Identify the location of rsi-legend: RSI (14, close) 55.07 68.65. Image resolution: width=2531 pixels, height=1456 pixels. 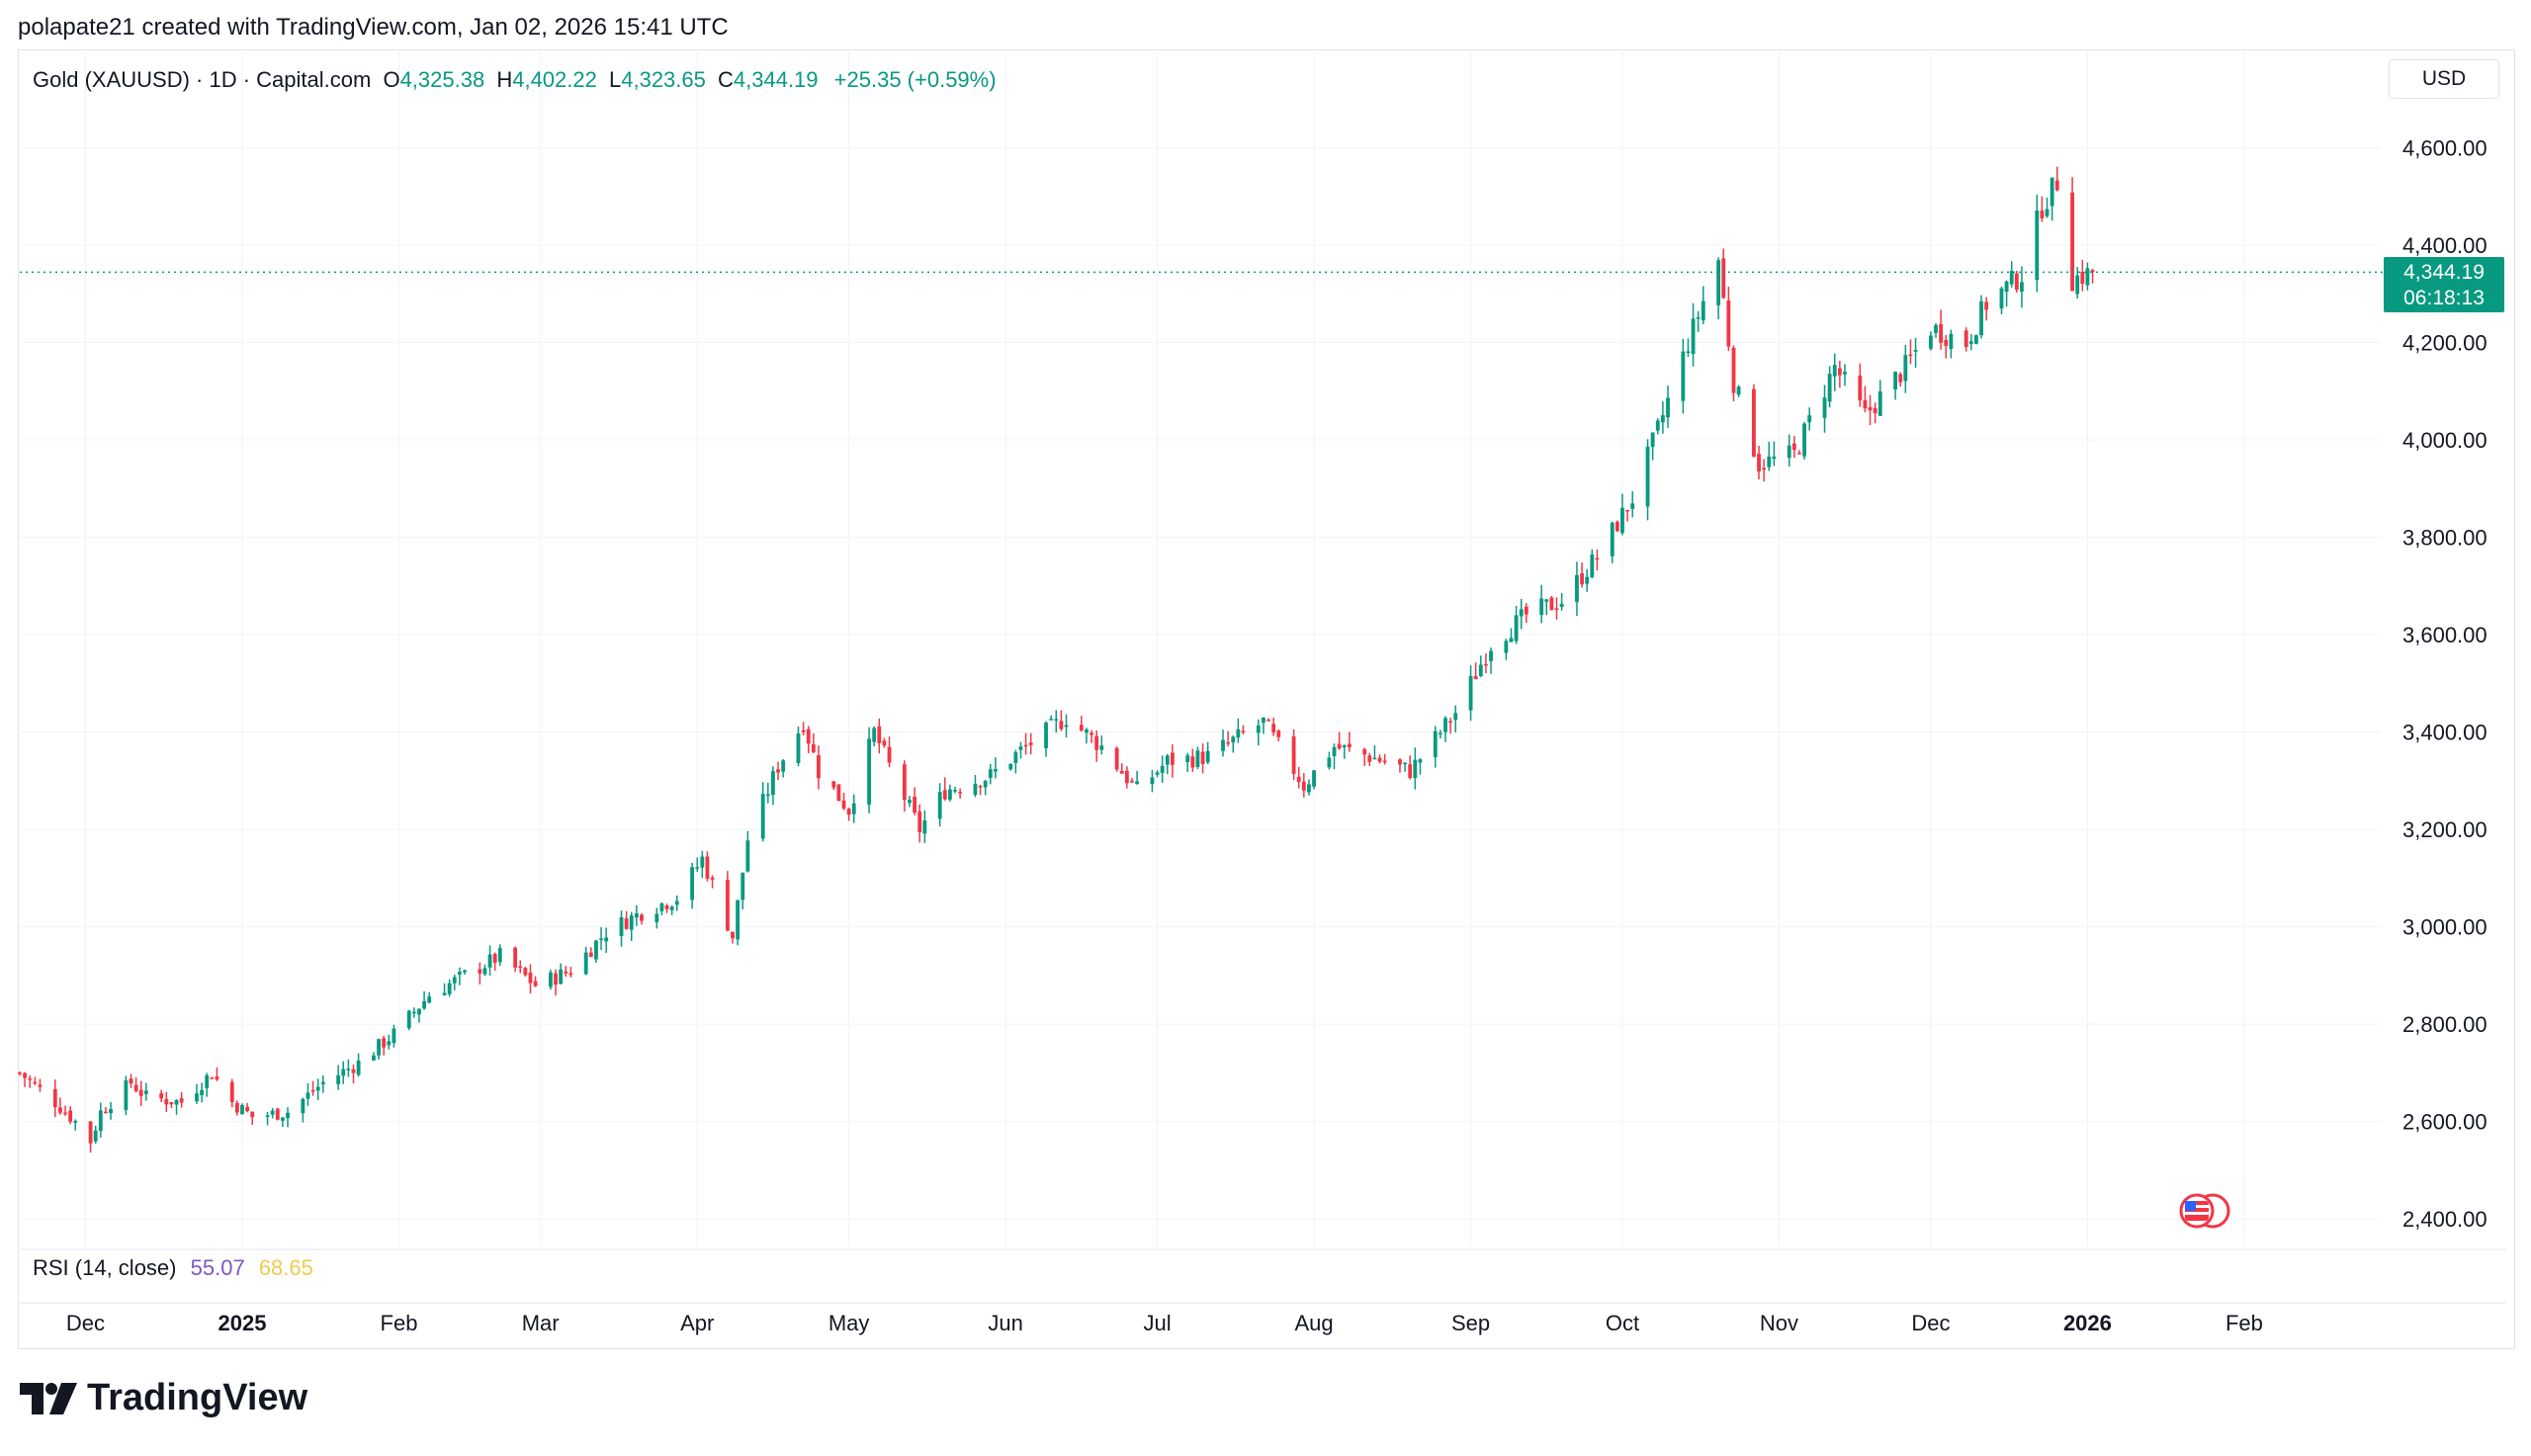
(173, 1268).